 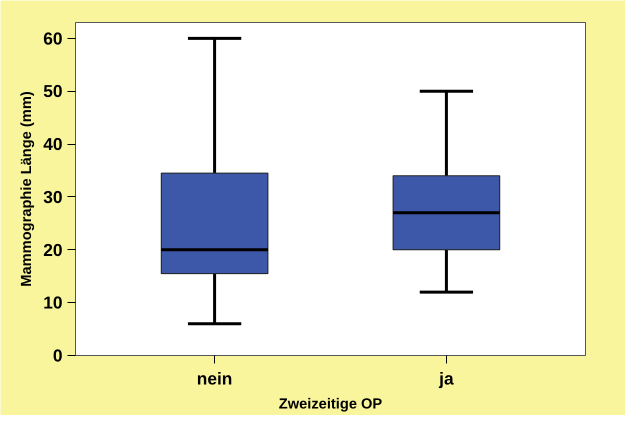 What do you see at coordinates (53, 91) in the screenshot?
I see `y-tick-label: 50` at bounding box center [53, 91].